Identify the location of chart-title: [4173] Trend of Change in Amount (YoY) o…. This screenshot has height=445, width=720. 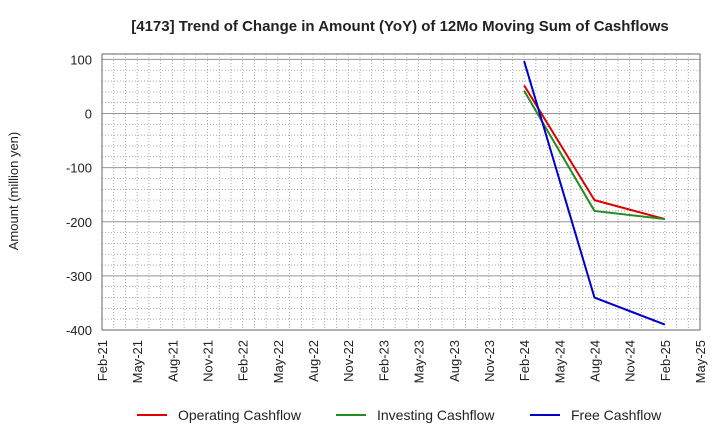
(400, 26).